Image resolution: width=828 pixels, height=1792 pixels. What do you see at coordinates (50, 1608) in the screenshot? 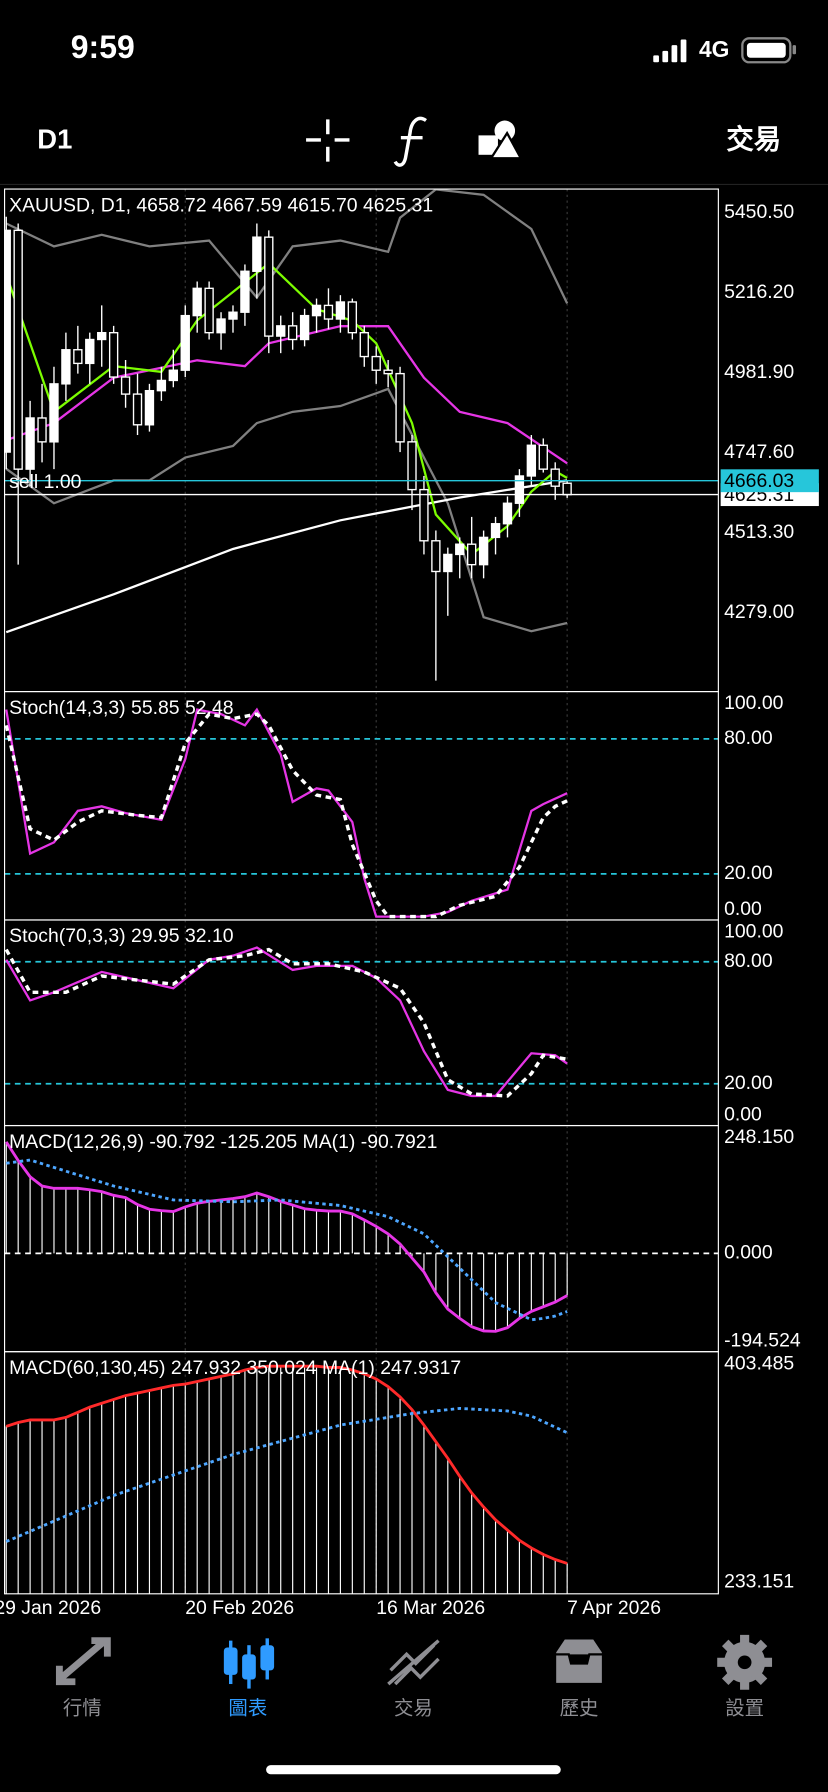
I see `x-tick-label: 29 Jan 2026` at bounding box center [50, 1608].